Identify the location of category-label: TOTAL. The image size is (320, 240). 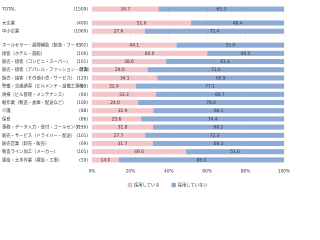
(8, 10).